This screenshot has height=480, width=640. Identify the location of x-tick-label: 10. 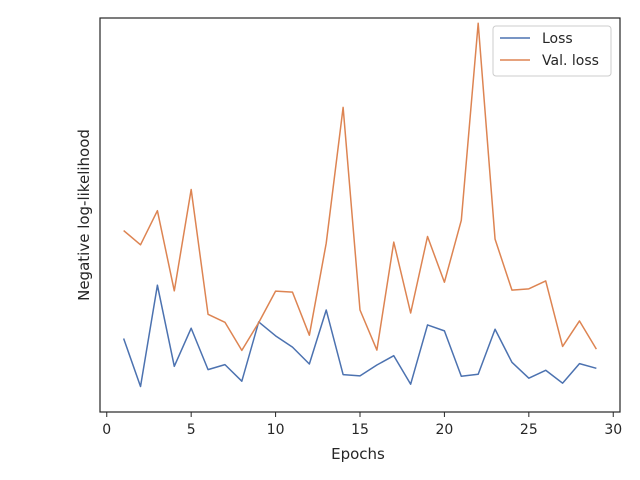
(276, 430).